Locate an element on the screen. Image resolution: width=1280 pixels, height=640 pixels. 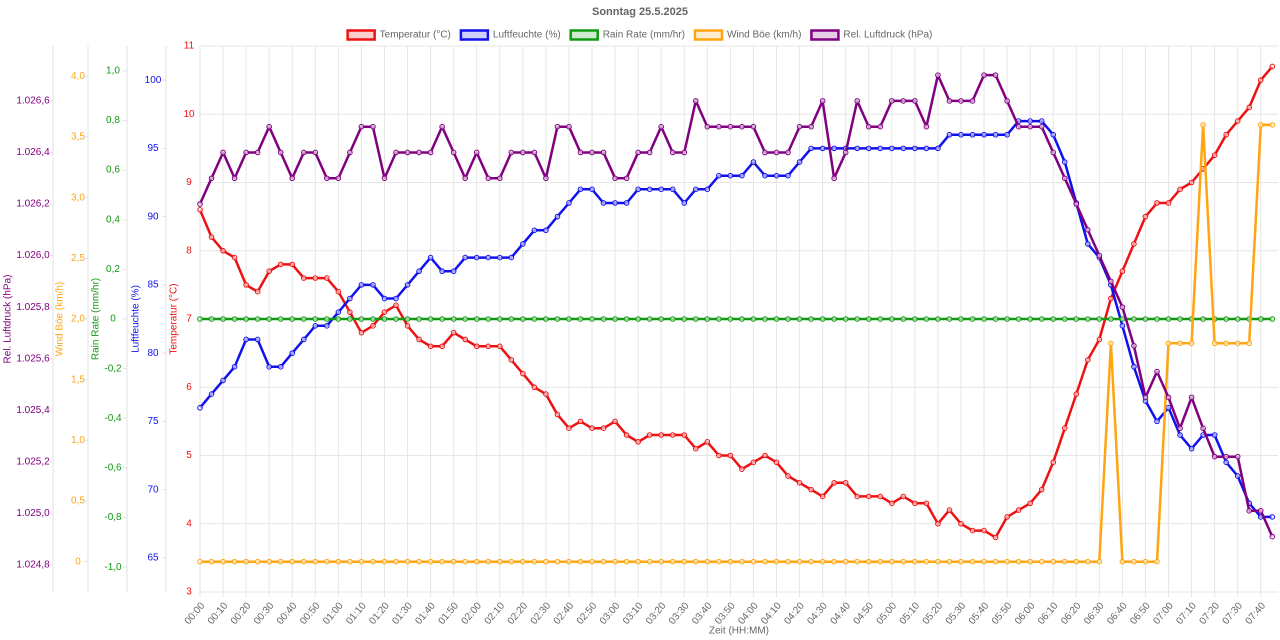
x-tick-label: 04:20 is located at coordinates (794, 613).